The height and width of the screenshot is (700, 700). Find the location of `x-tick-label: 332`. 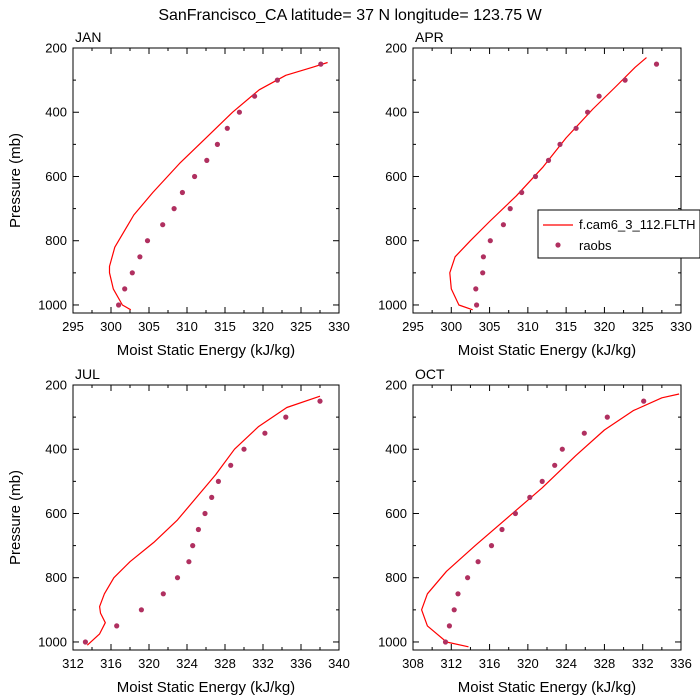

x-tick-label: 332 is located at coordinates (263, 663).